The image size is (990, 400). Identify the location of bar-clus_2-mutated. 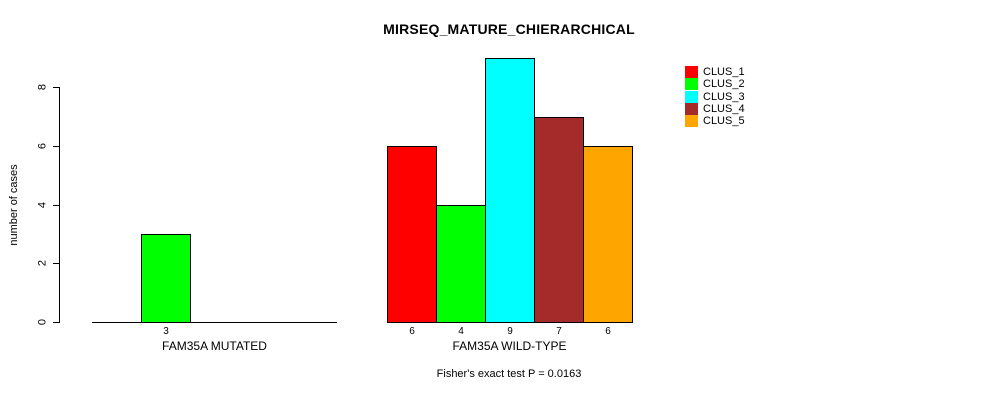
(166, 278).